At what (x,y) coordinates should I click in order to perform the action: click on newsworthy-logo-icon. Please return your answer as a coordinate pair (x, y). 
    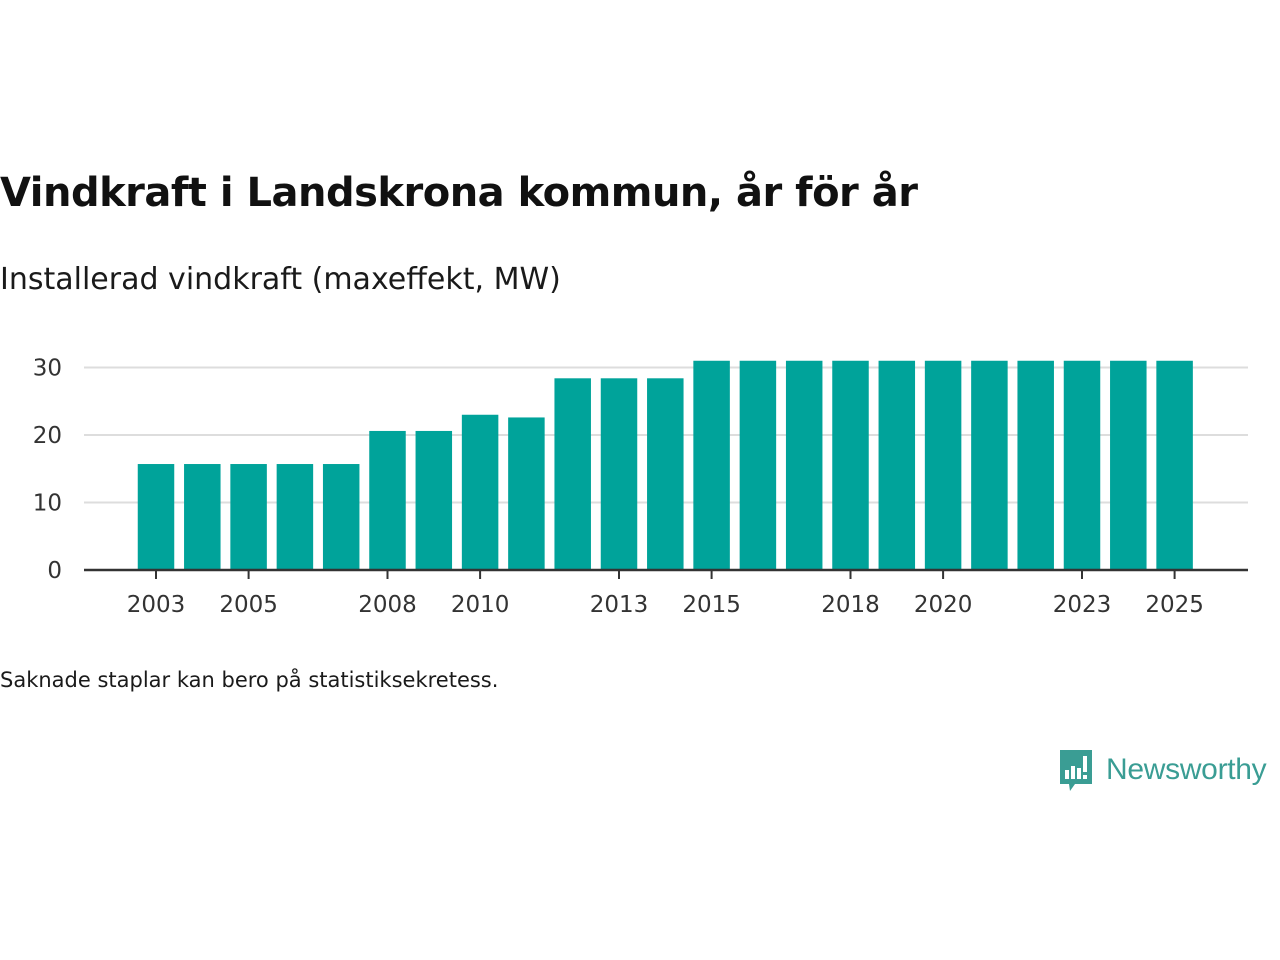
    Looking at the image, I should click on (1076, 770).